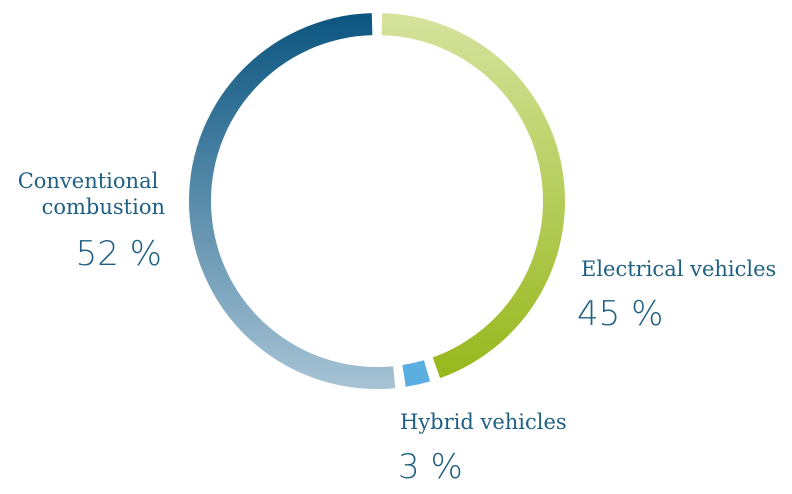  I want to click on electrical-value: 45 %, so click(620, 314).